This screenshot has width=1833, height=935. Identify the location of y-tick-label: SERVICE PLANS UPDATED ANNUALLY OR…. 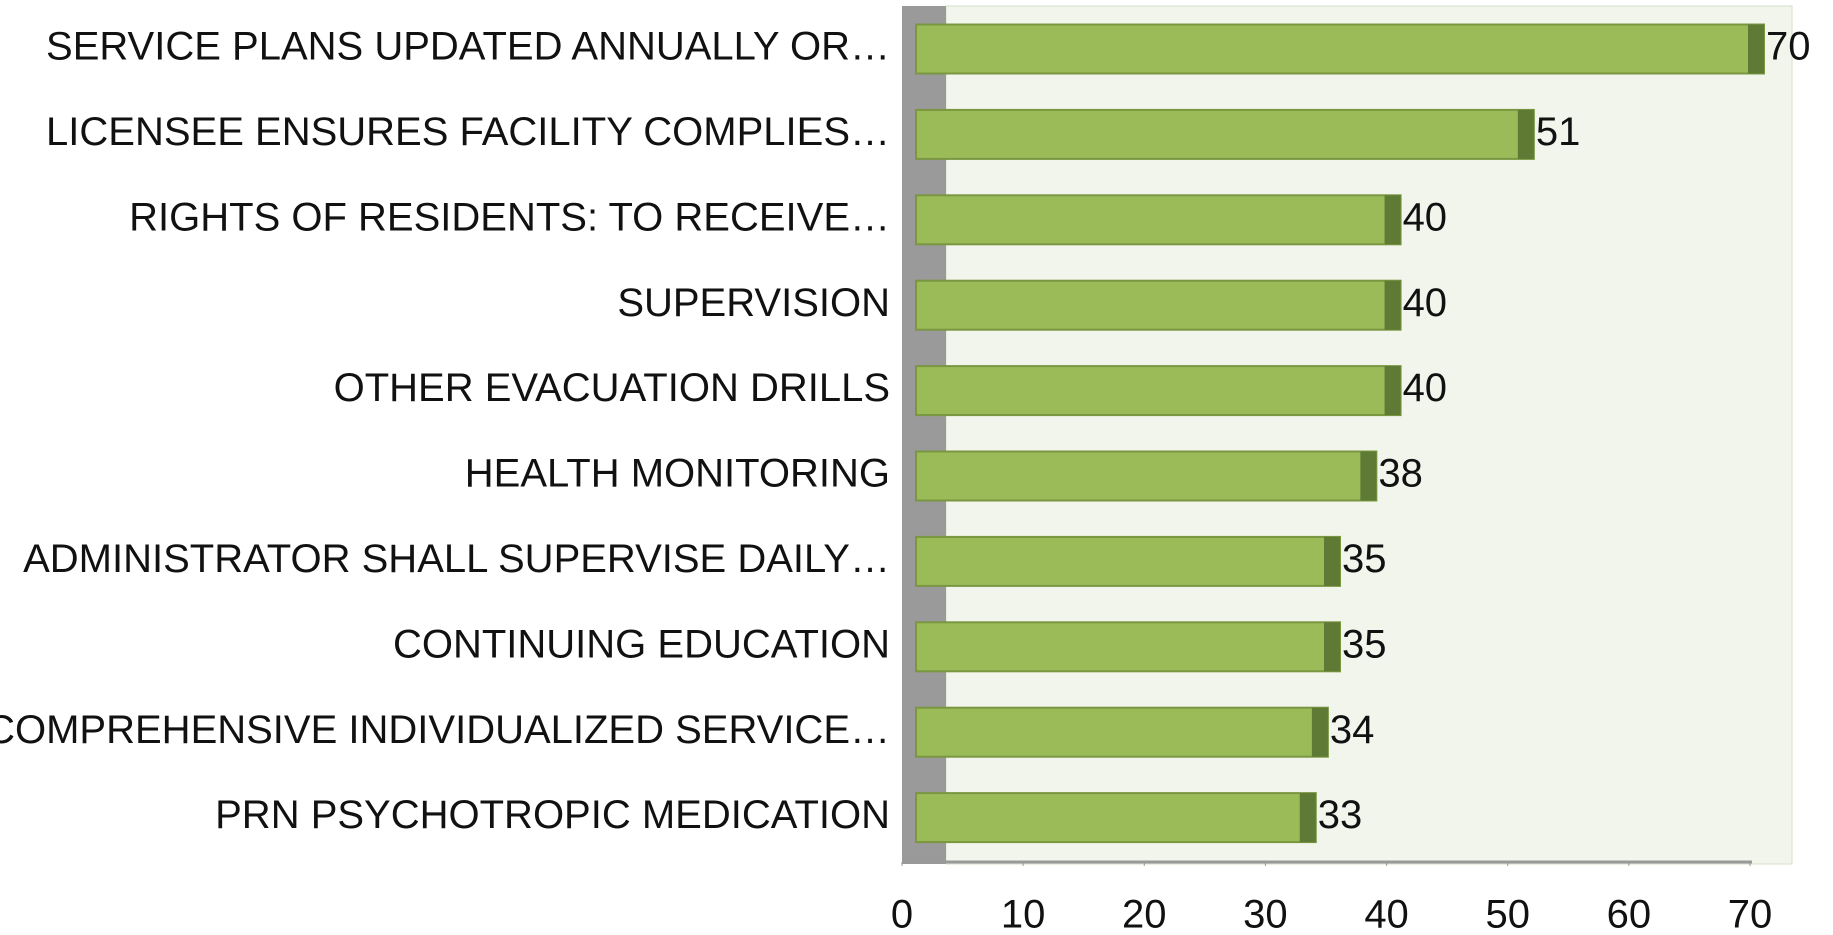
(468, 47).